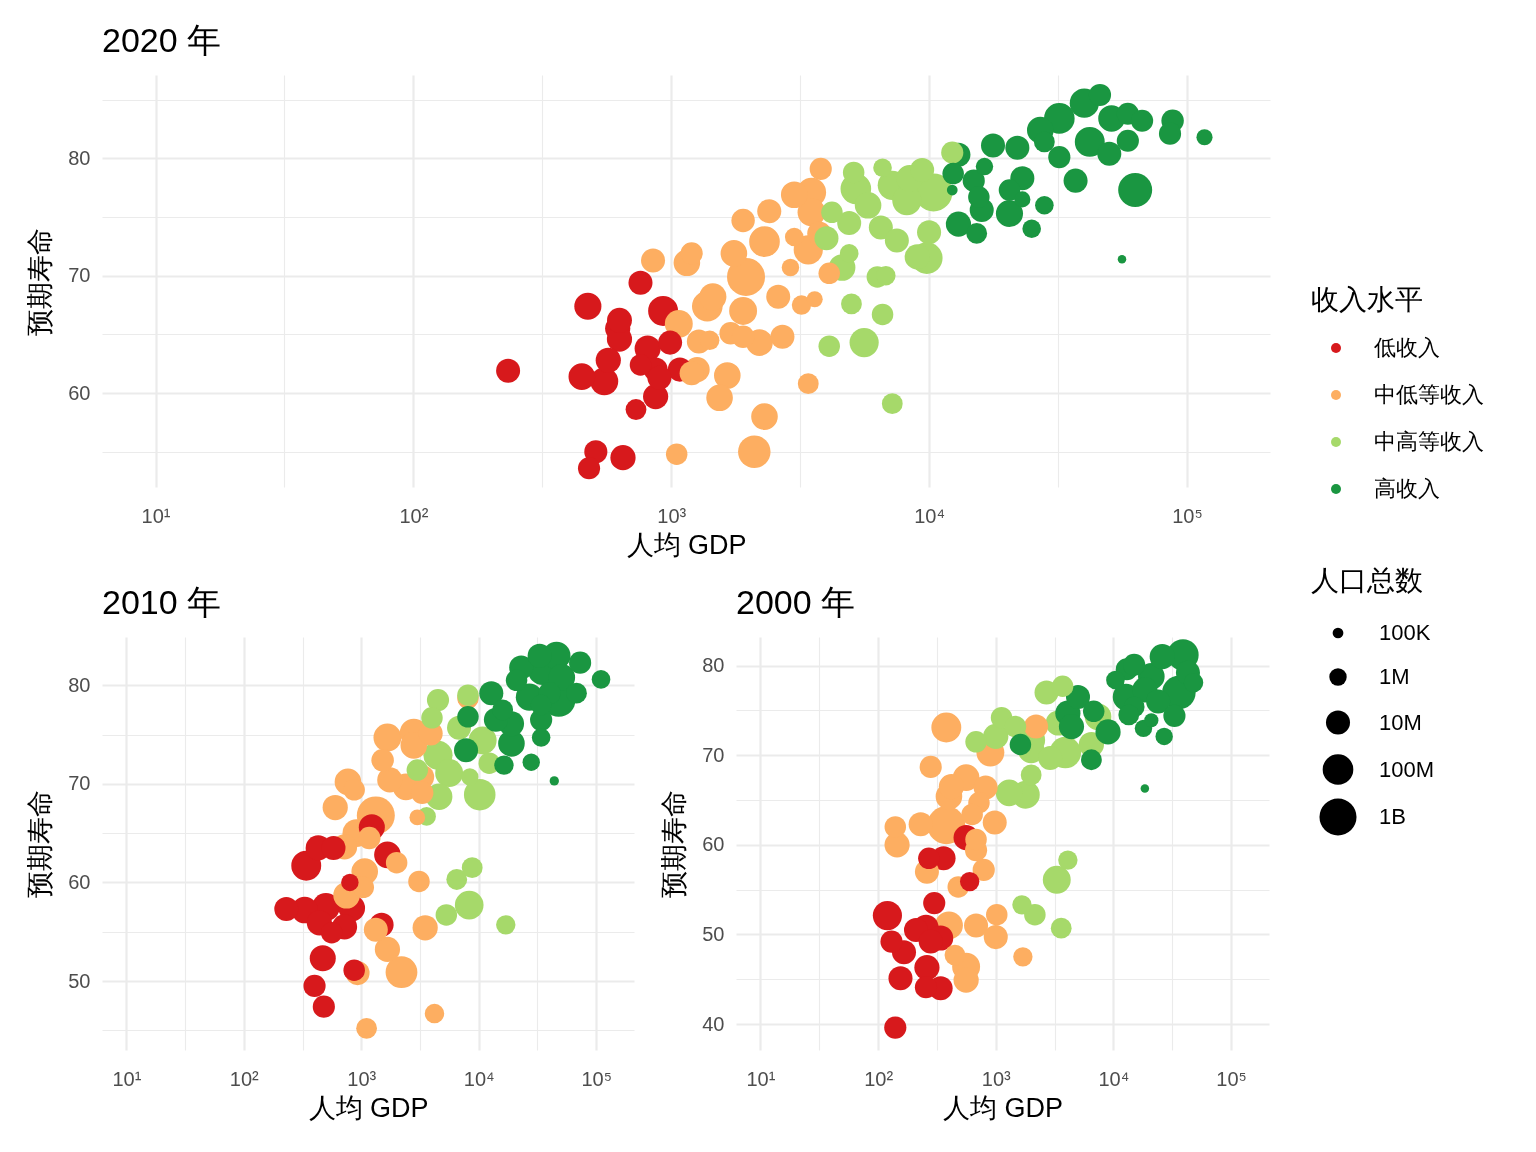 The image size is (1536, 1152). Describe the element at coordinates (1407, 769) in the screenshot. I see `legend-label: 100M` at that location.